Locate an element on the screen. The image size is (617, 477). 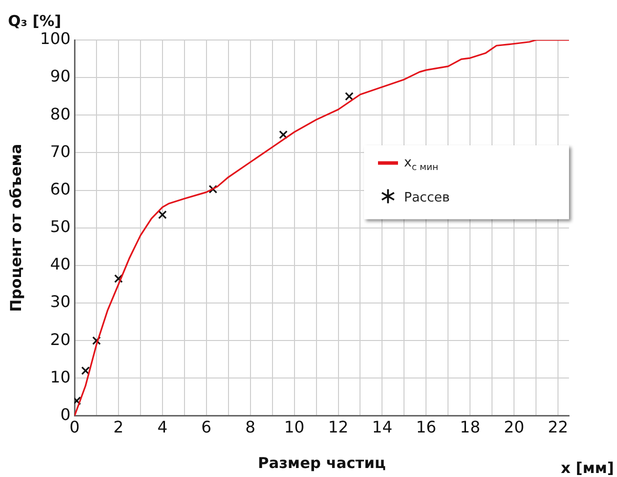
x-tick-label: 8 is located at coordinates (250, 427).